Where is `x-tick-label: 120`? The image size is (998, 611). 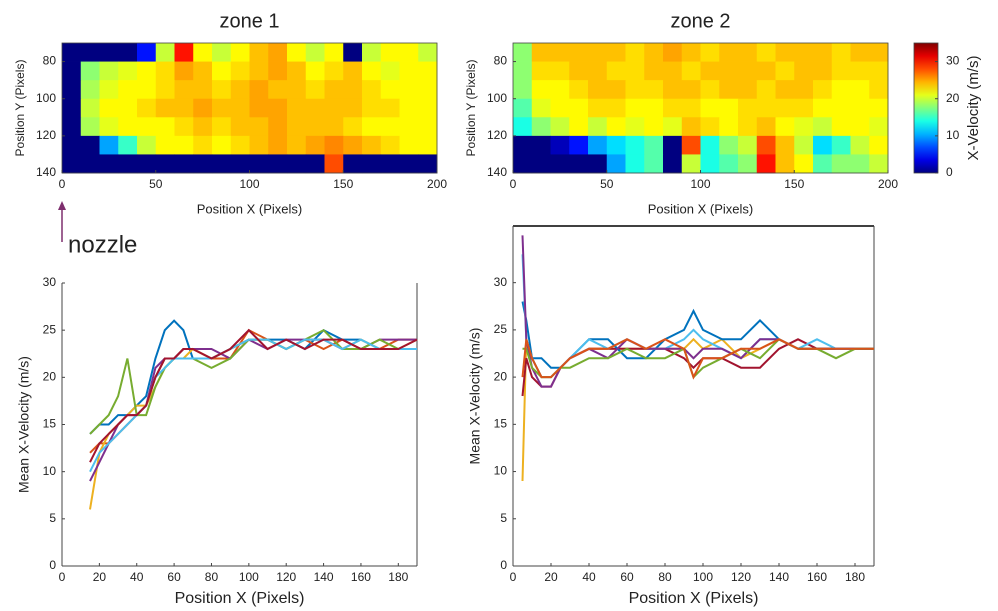 x-tick-label: 120 is located at coordinates (286, 577).